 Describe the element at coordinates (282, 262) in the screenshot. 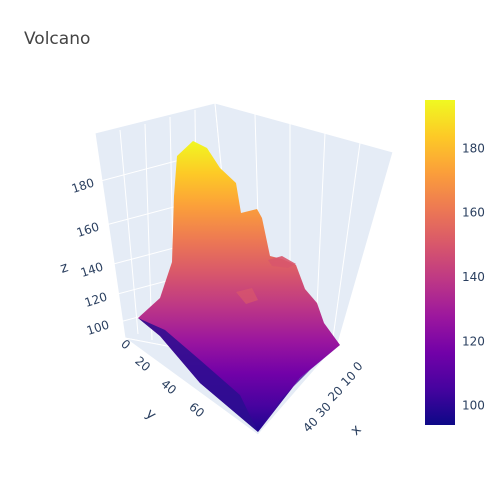

I see `surface-ridge` at that location.